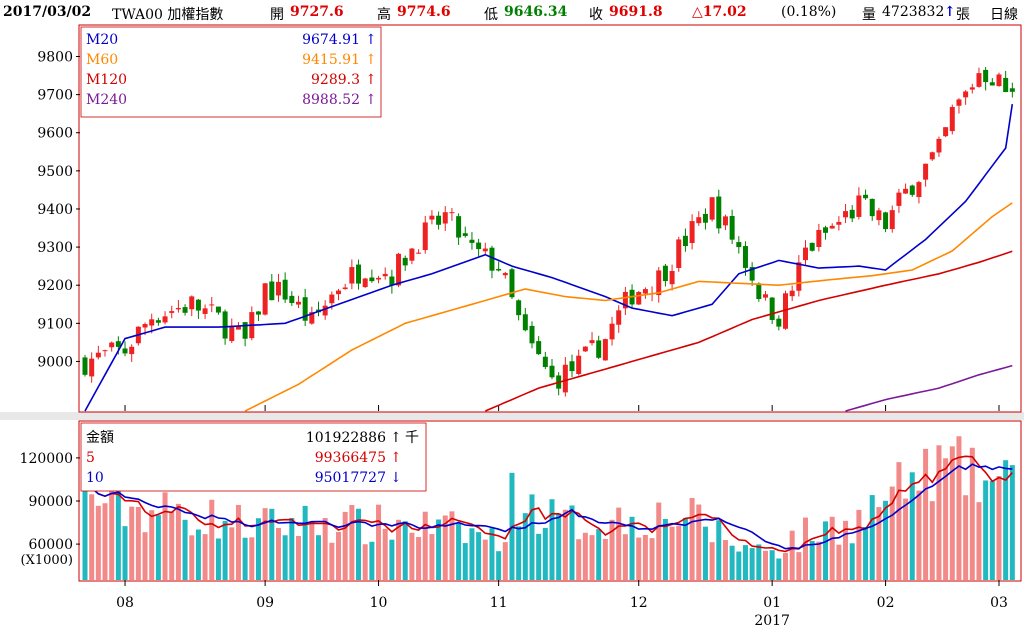 The image size is (1024, 630). Describe the element at coordinates (55, 172) in the screenshot. I see `price-tick-label: 9500` at that location.